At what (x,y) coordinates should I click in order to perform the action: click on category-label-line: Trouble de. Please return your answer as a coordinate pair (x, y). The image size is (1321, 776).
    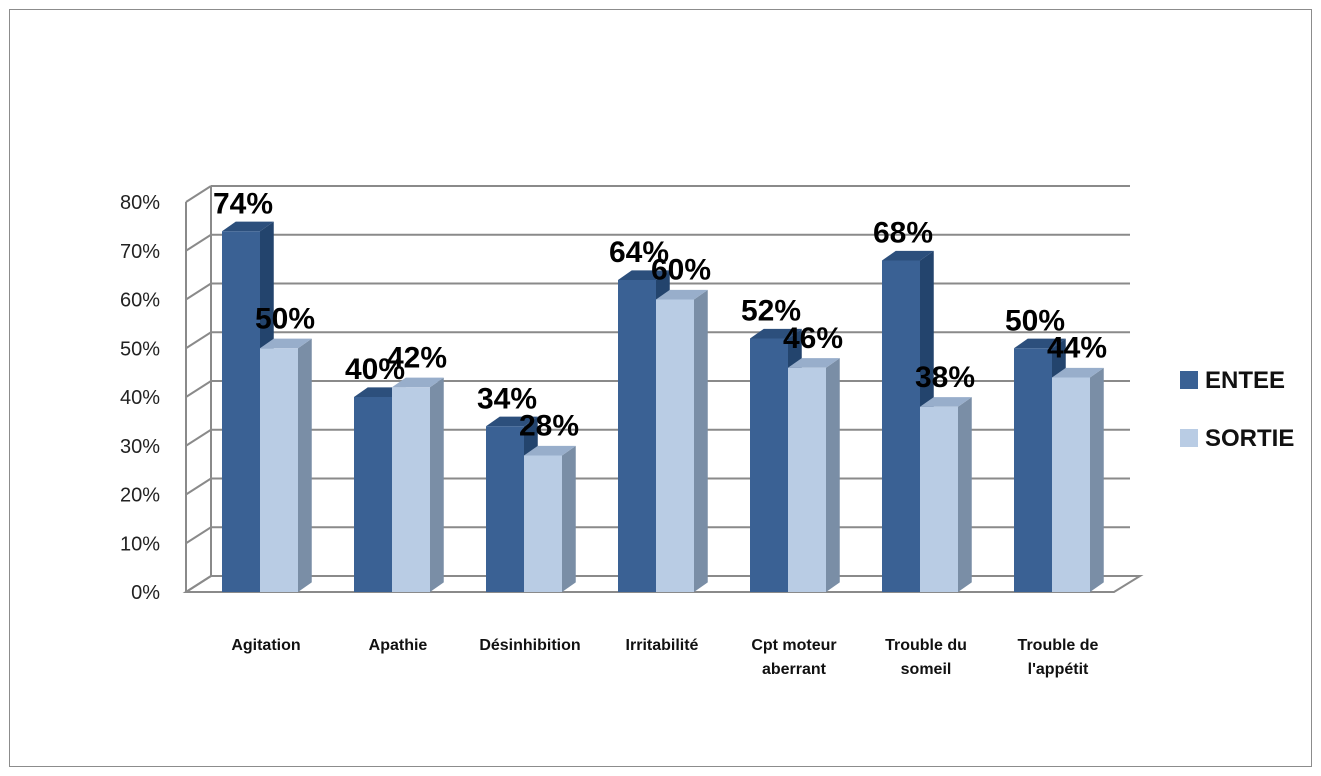
    Looking at the image, I should click on (1058, 645).